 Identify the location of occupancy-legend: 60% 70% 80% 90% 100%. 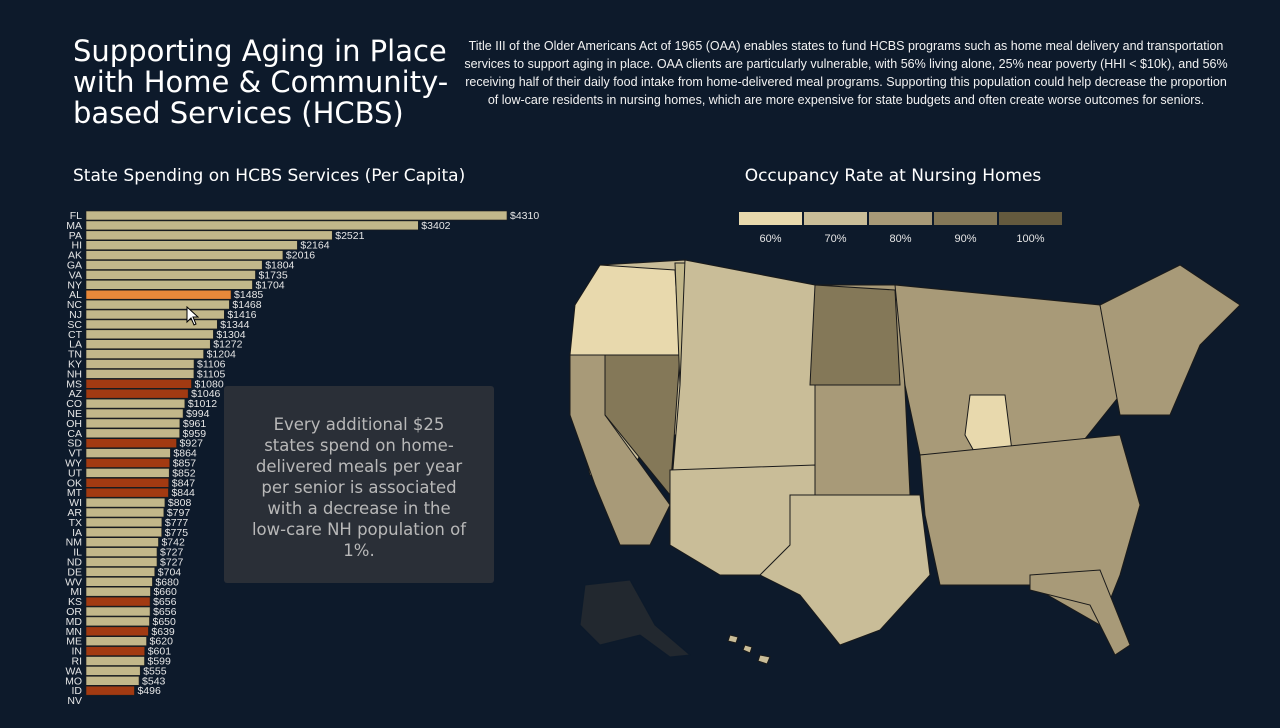
(900, 228).